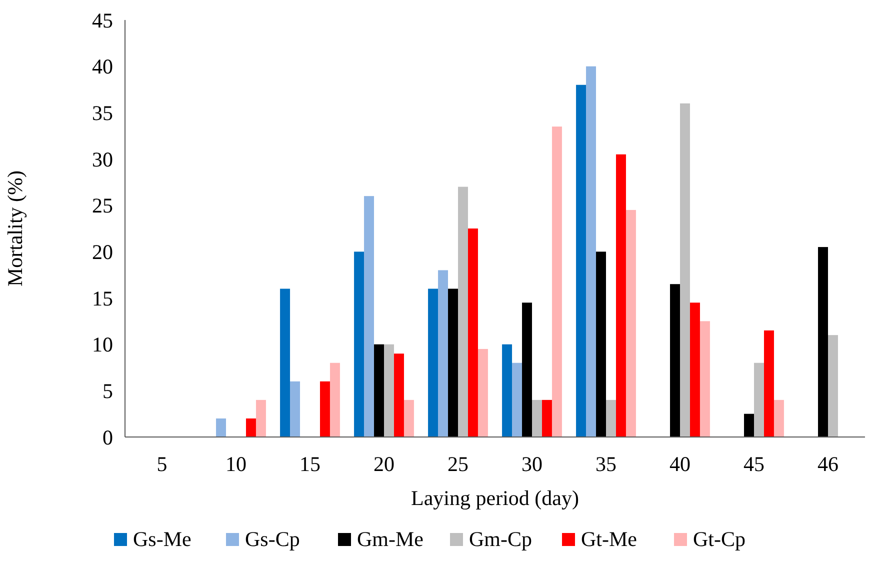 The width and height of the screenshot is (880, 563). Describe the element at coordinates (500, 539) in the screenshot. I see `legend-label: Gm-Cp` at that location.